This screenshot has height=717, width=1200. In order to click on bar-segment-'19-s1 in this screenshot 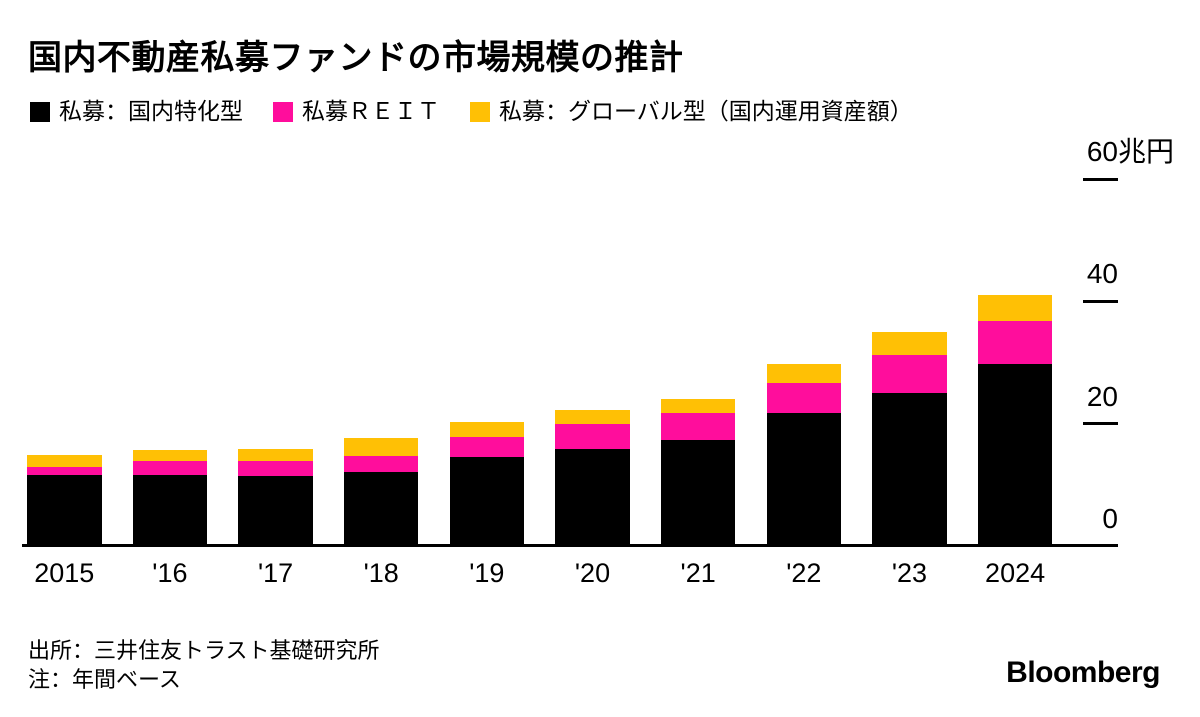, I will do `click(487, 447)`.